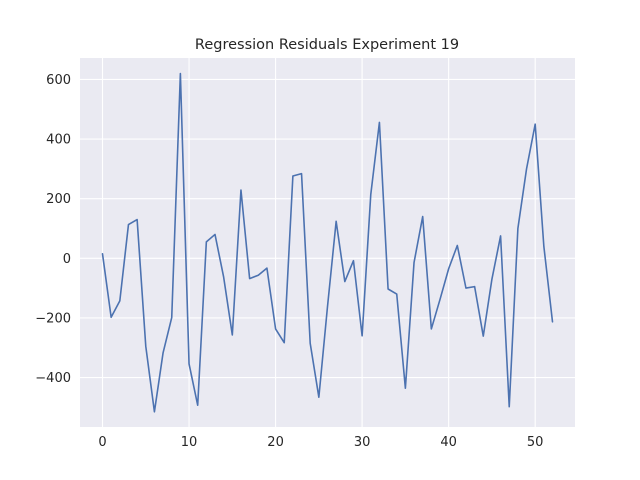  I want to click on y-tick-label: −400, so click(53, 378).